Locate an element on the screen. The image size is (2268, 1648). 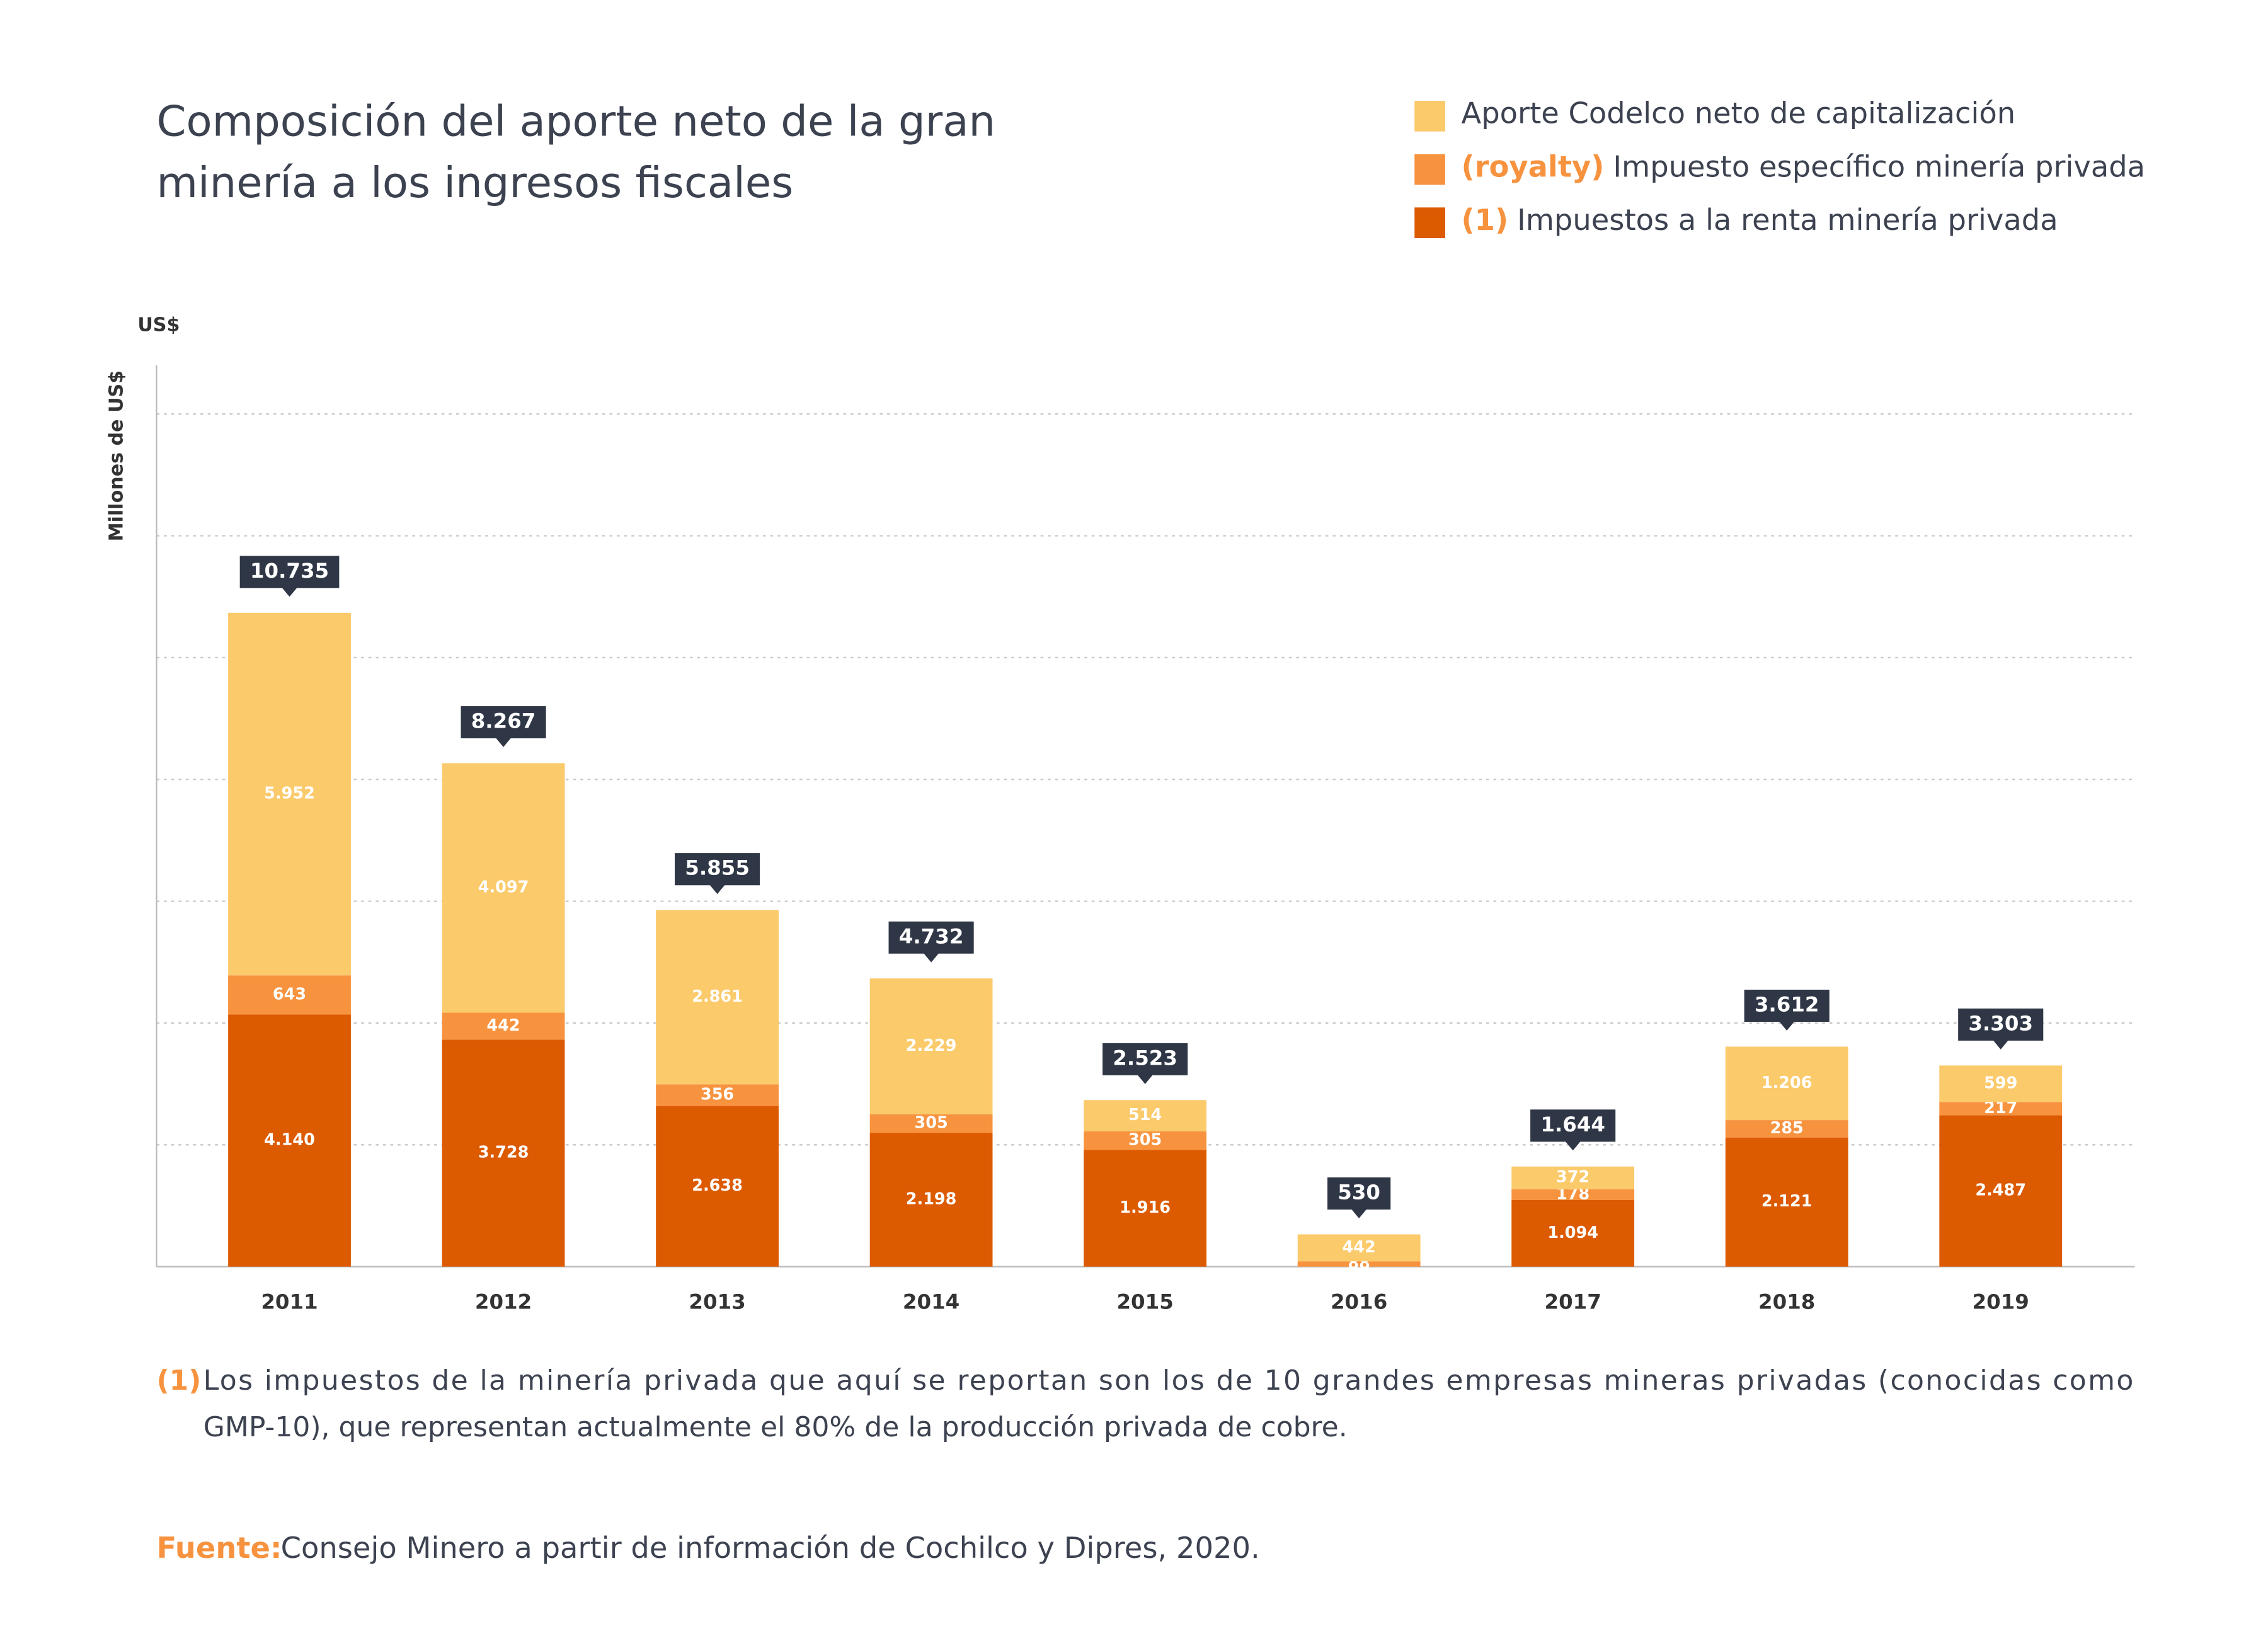
total-callout: 3.303 is located at coordinates (2001, 1029).